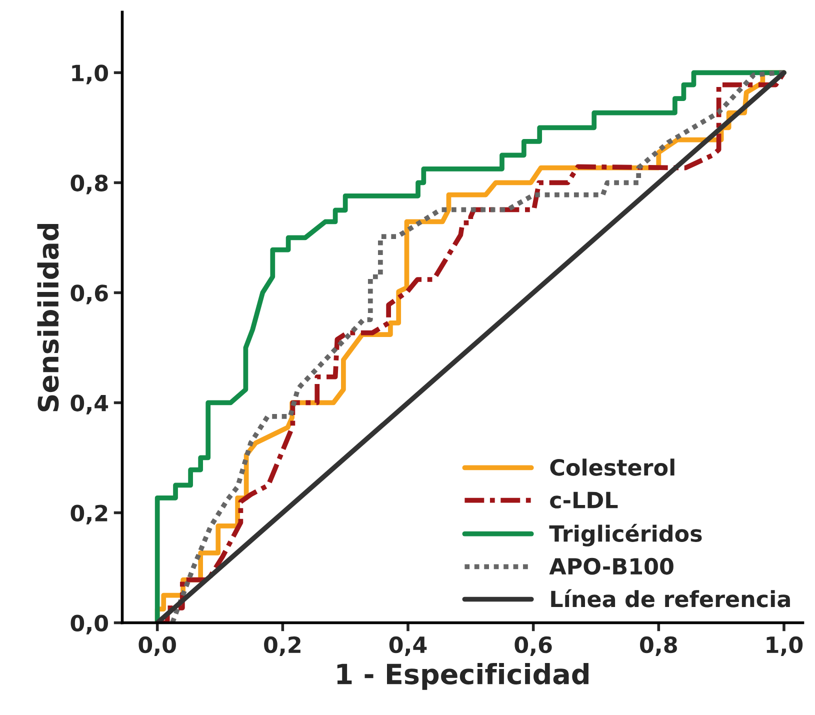 The height and width of the screenshot is (715, 815). Describe the element at coordinates (784, 646) in the screenshot. I see `x-tick-label: 1,0` at that location.